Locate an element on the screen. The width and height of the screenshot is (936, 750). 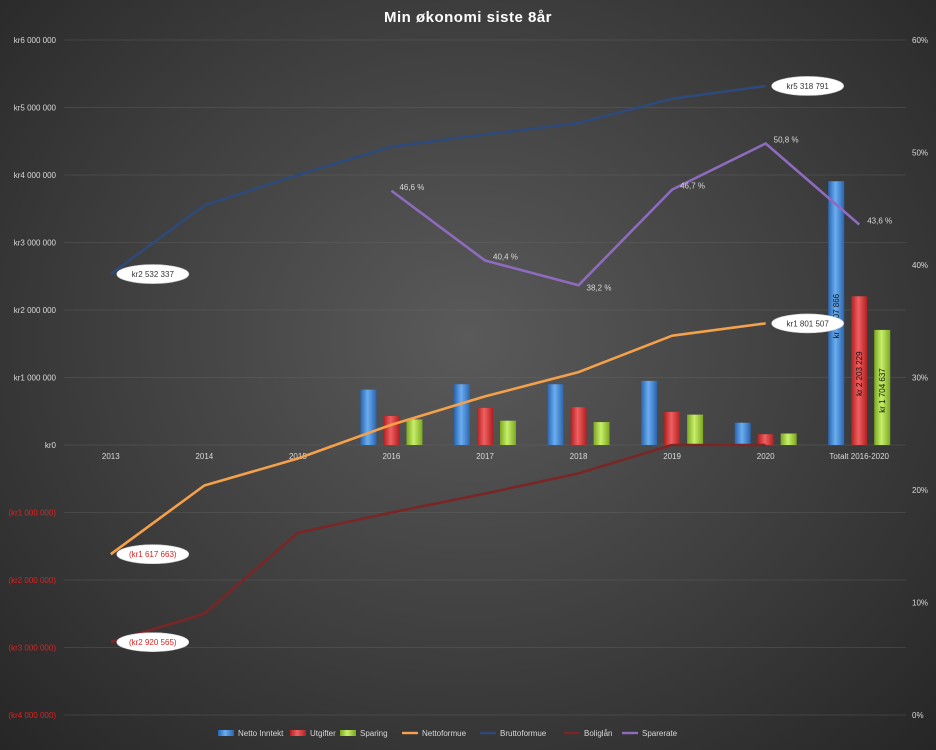
y-right-tick-label: 40% is located at coordinates (920, 265).